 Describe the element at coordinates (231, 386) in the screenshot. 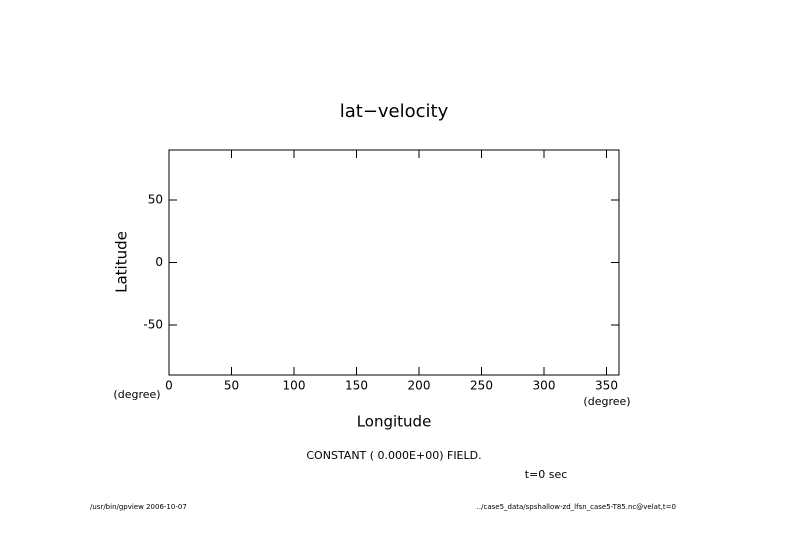

I see `x-tick-label: 50` at that location.